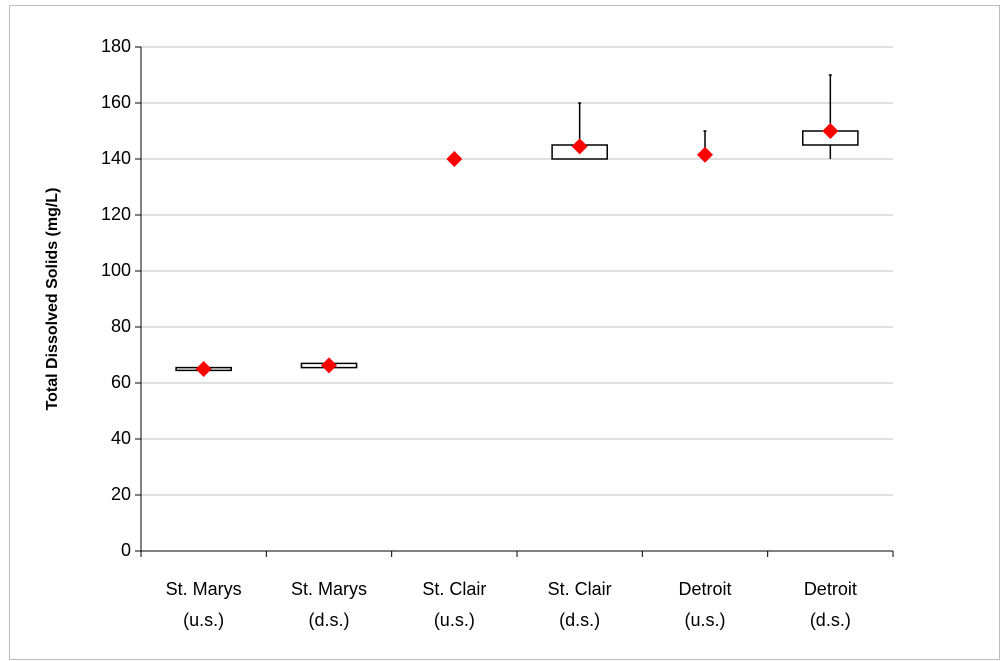  I want to click on y-tick-label: 180, so click(116, 46).